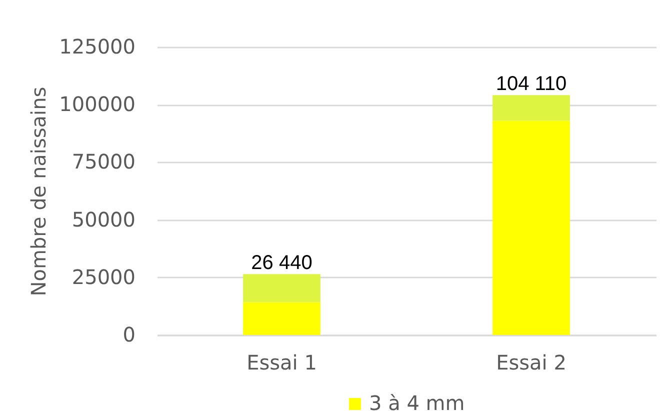  Describe the element at coordinates (97, 46) in the screenshot. I see `y-tick-label: 125000` at that location.